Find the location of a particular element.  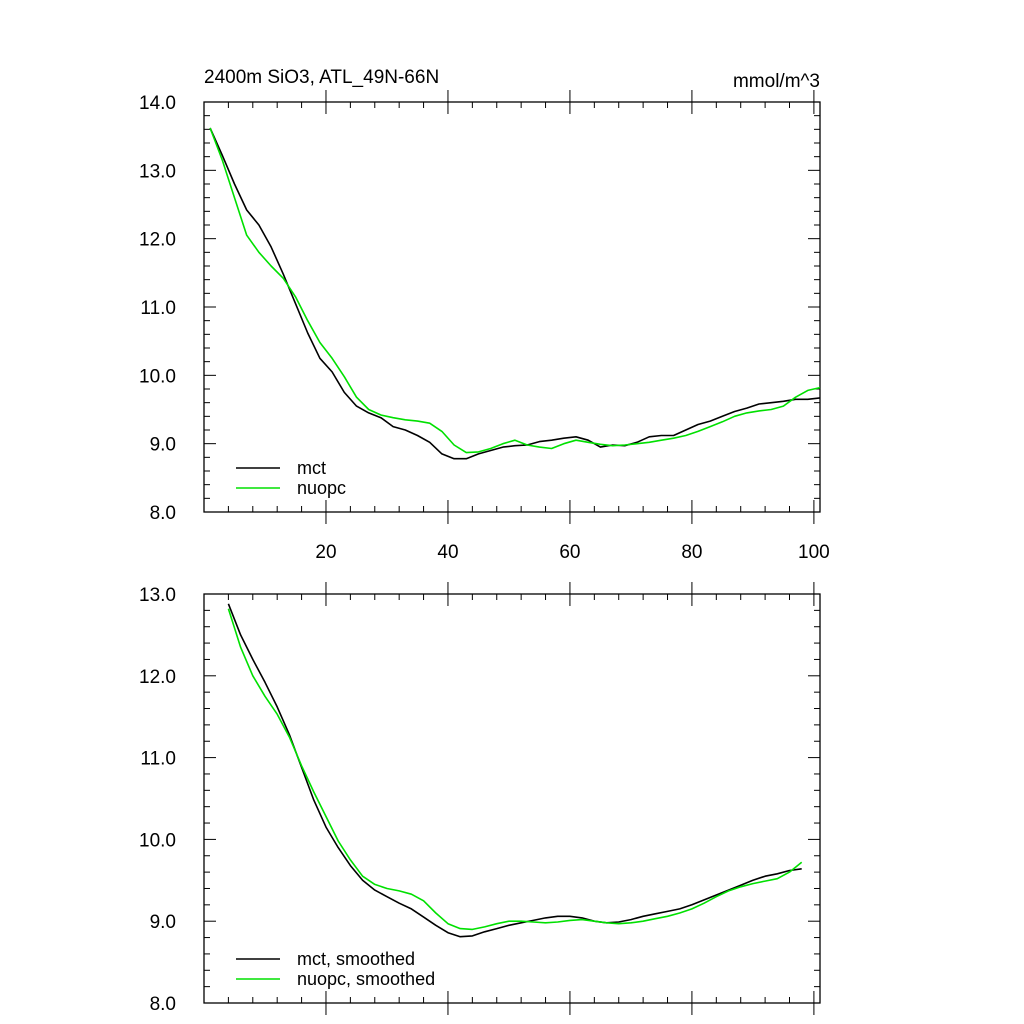

x-tick-label: 40 is located at coordinates (447, 552).